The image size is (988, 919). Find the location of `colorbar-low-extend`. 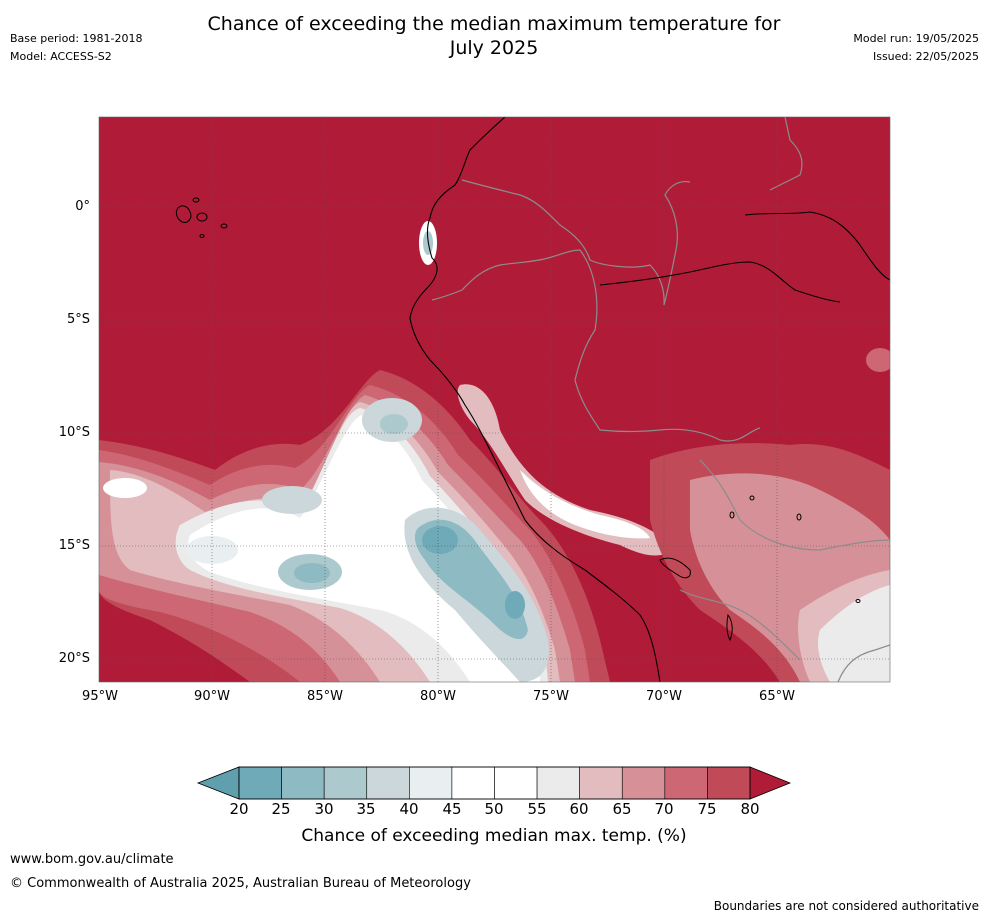

colorbar-low-extend is located at coordinates (218, 783).